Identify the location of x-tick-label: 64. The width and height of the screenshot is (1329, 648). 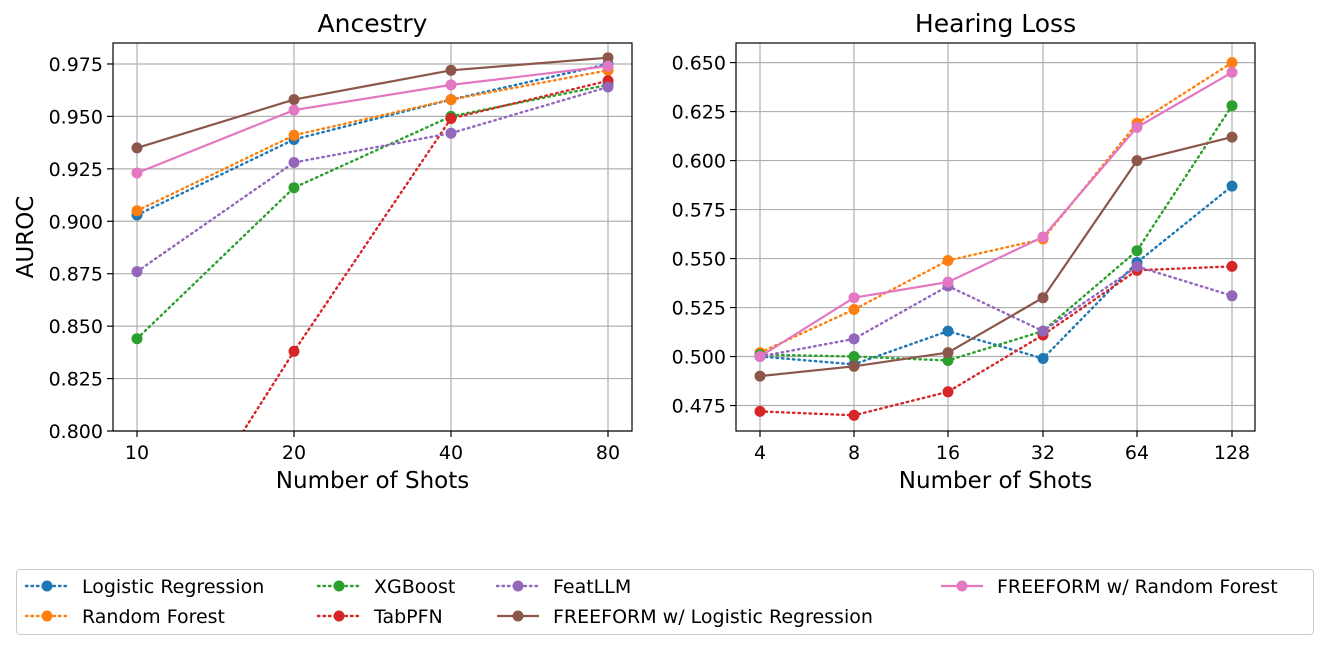
(1137, 453).